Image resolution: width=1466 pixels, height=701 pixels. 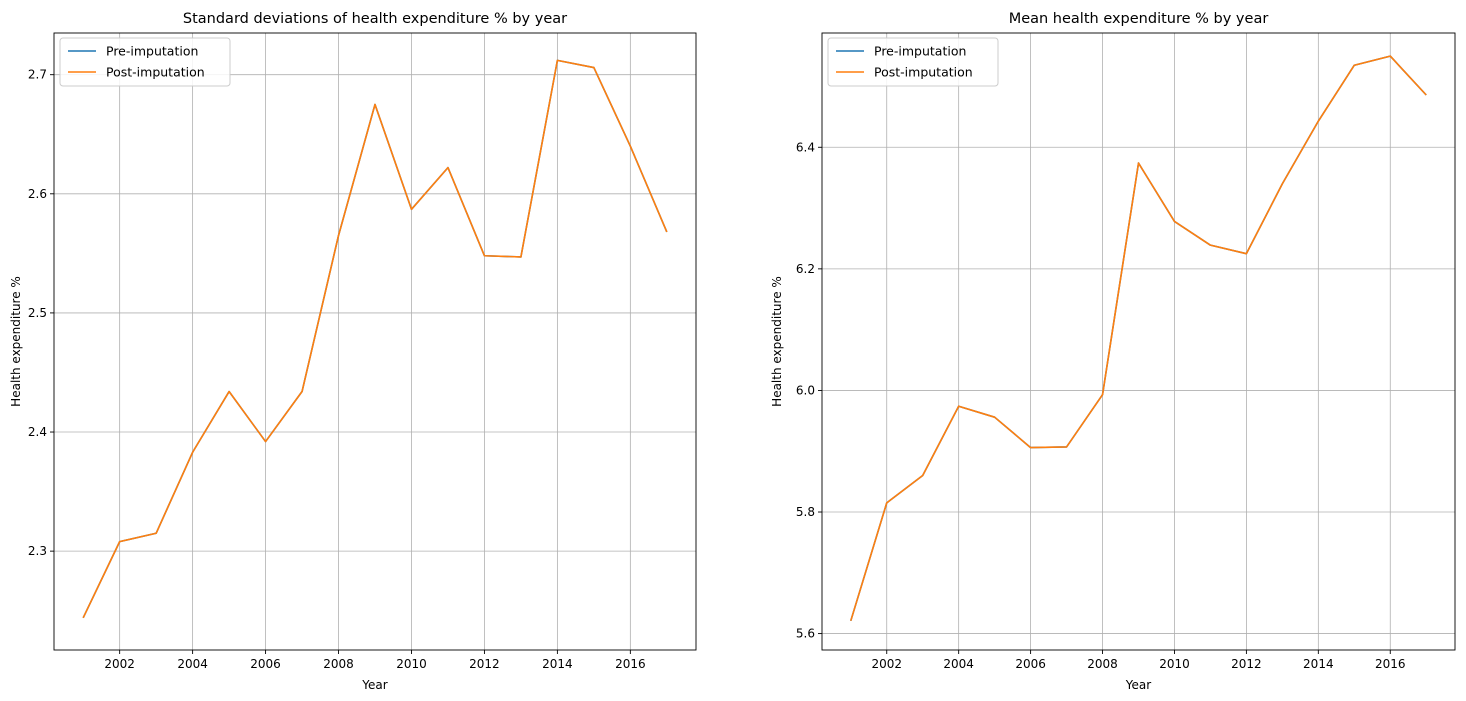 What do you see at coordinates (805, 390) in the screenshot?
I see `y-tick-label: 6.0` at bounding box center [805, 390].